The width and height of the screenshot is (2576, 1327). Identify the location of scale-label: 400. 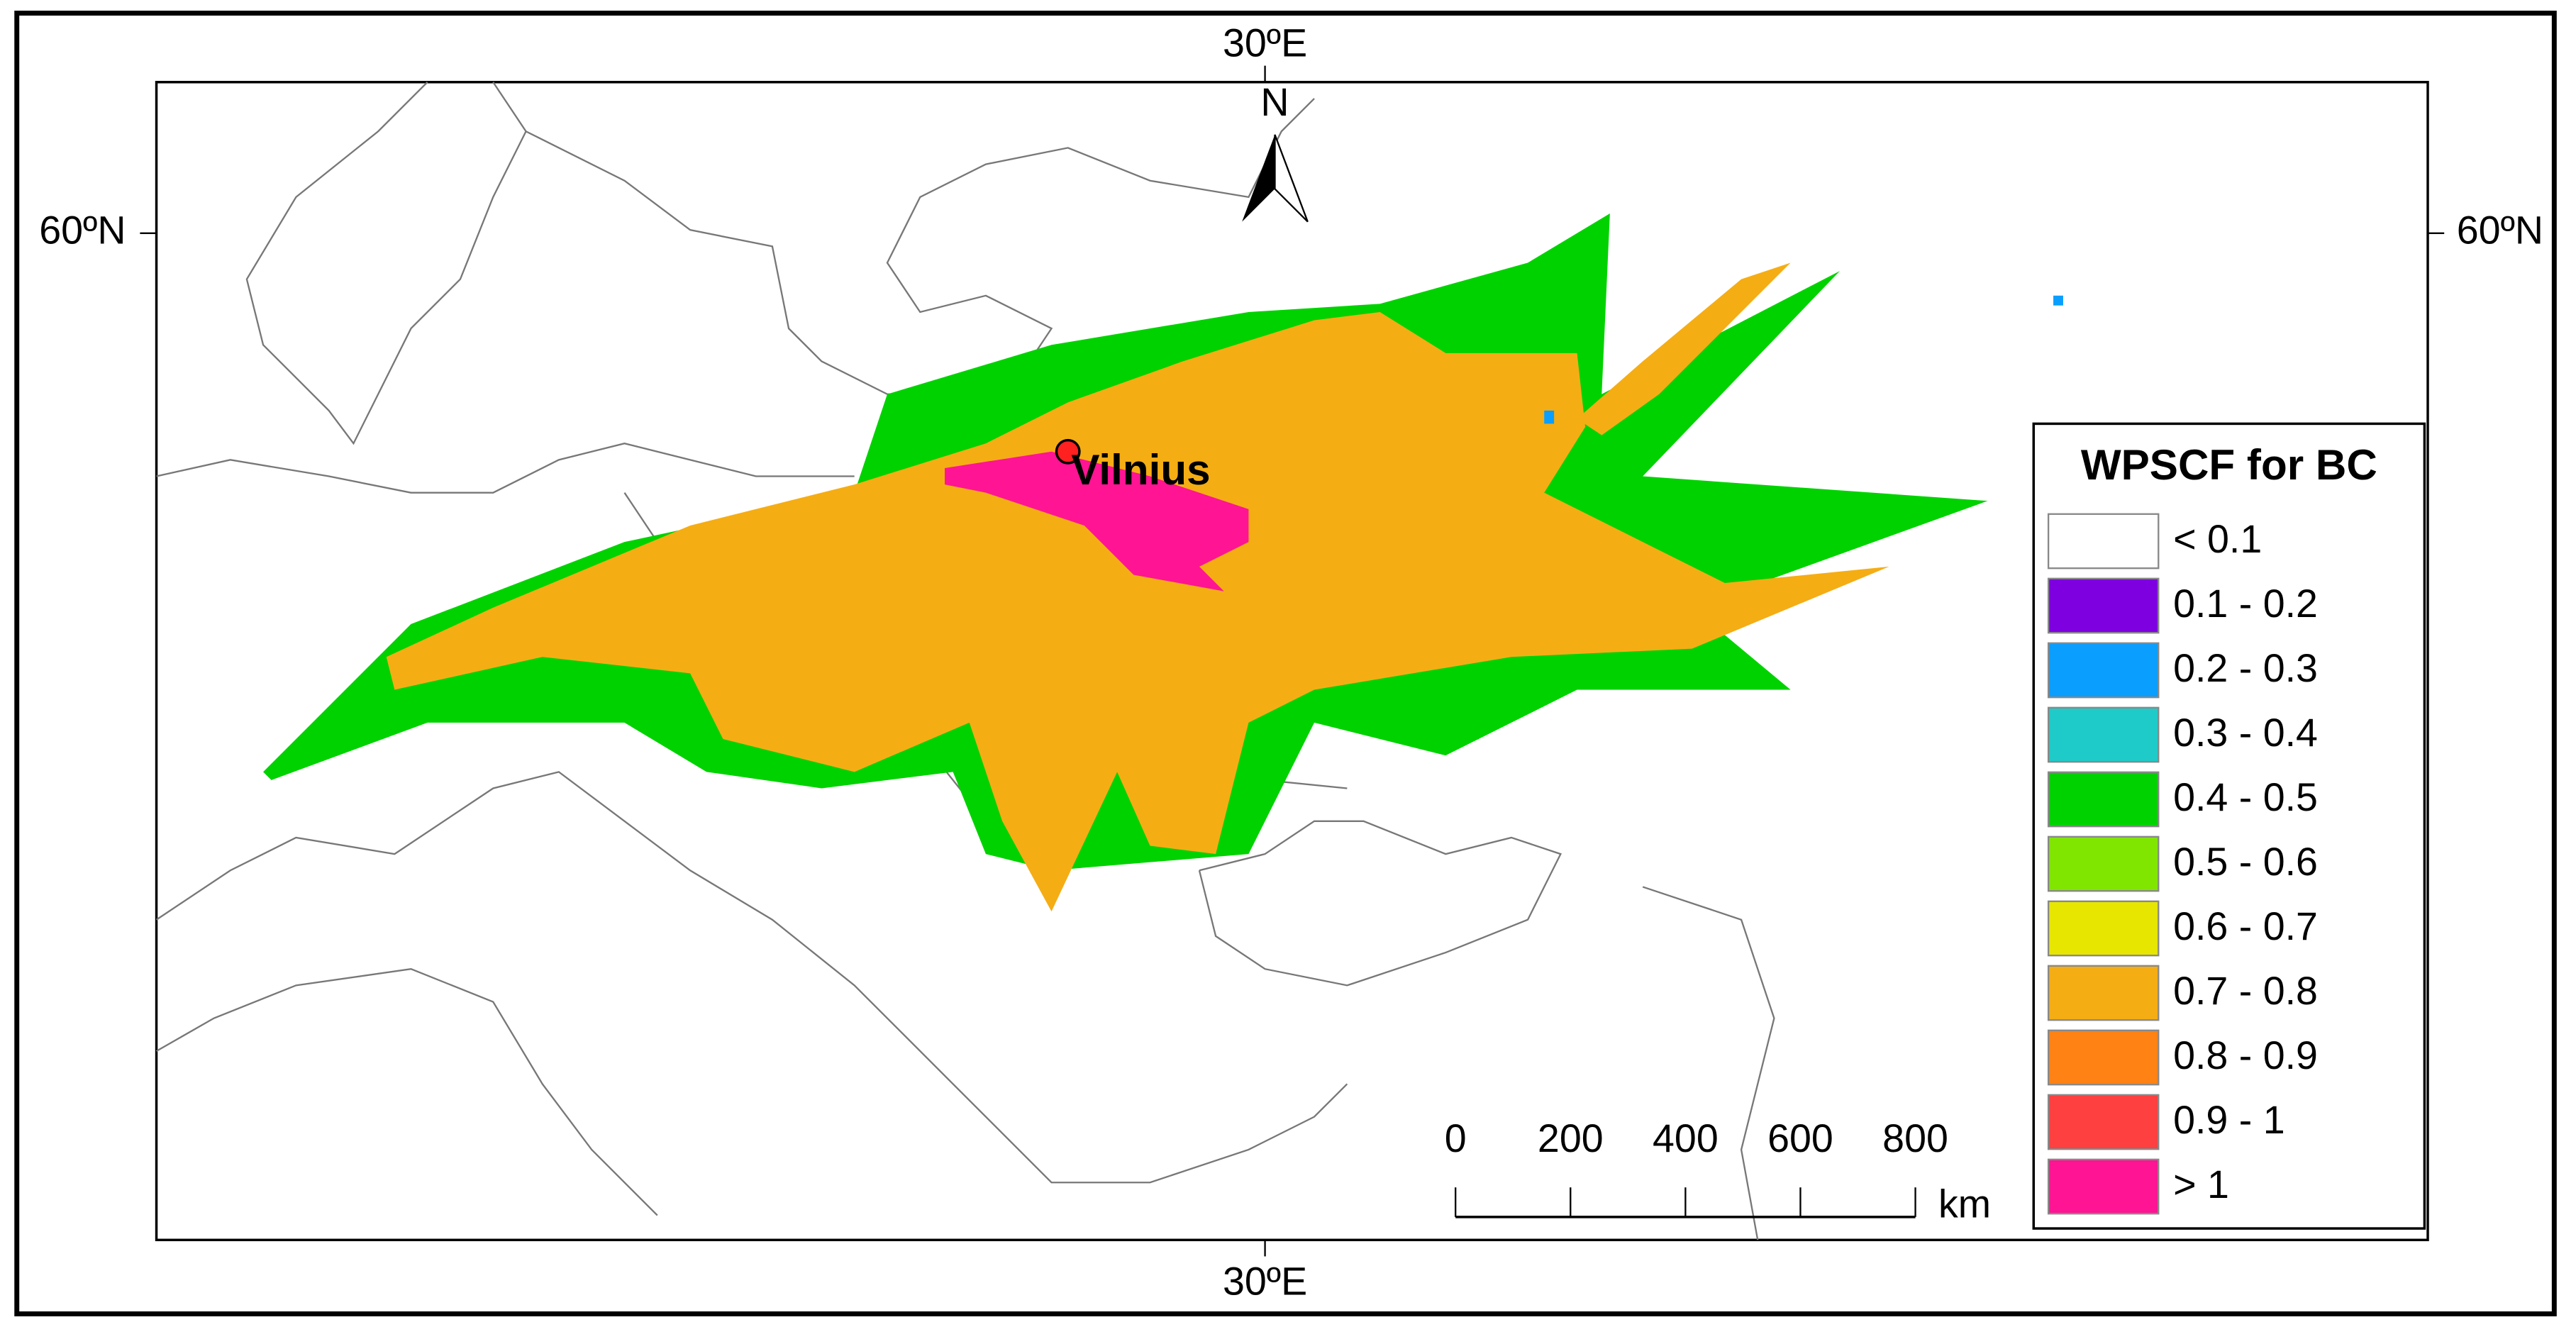
(1686, 1138).